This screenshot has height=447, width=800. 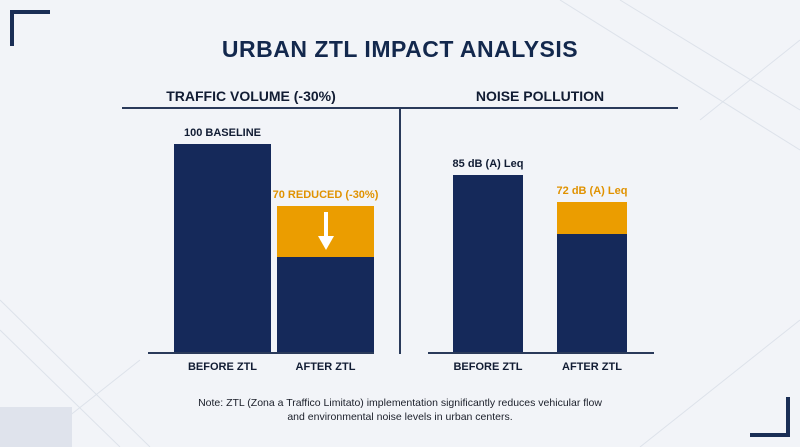 What do you see at coordinates (325, 304) in the screenshot?
I see `traffic-bar-after` at bounding box center [325, 304].